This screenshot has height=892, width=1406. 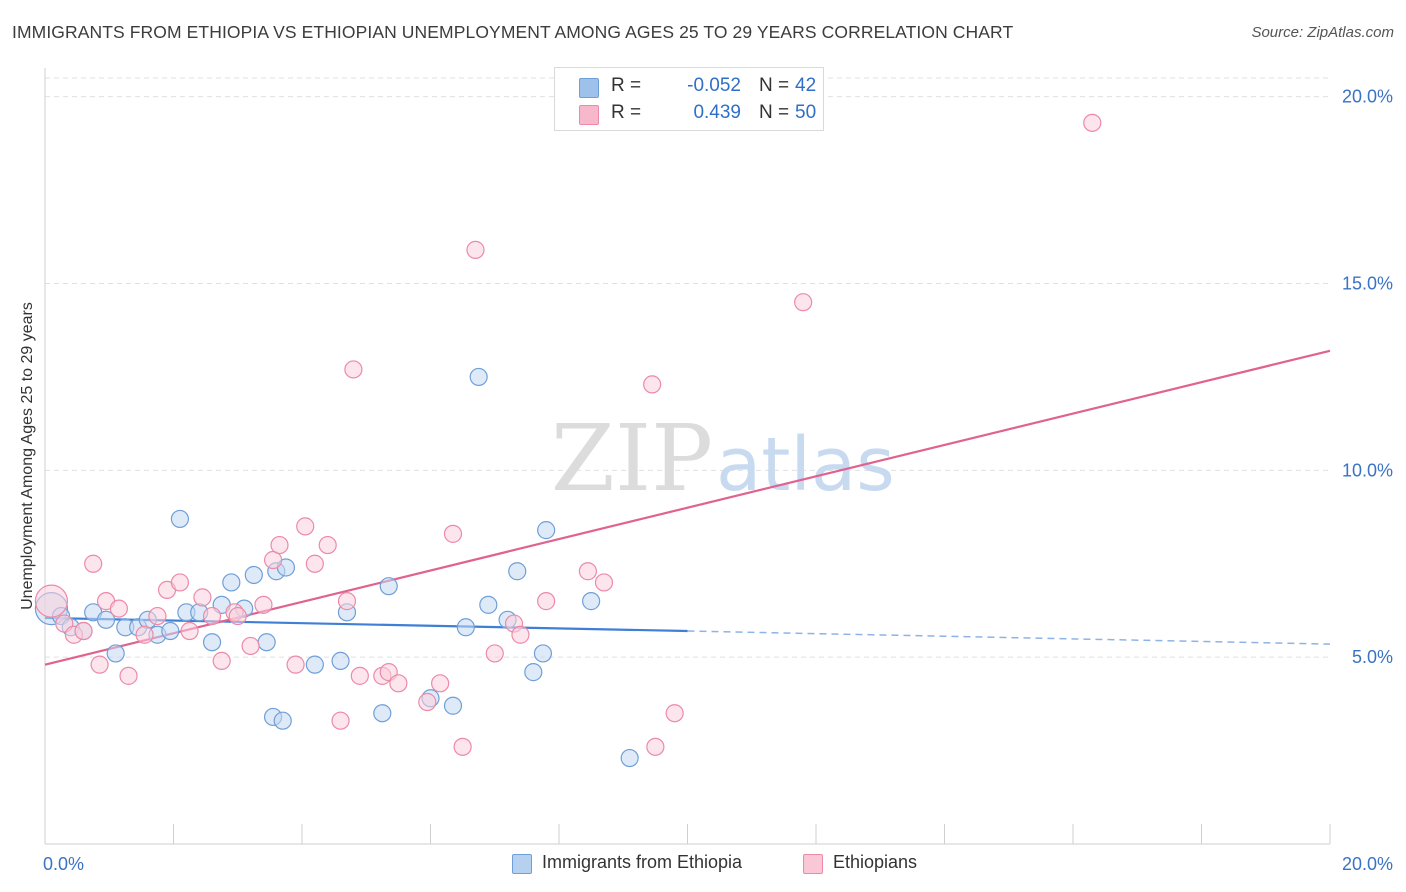 I want to click on legend-r-value: 0.439, so click(x=717, y=112).